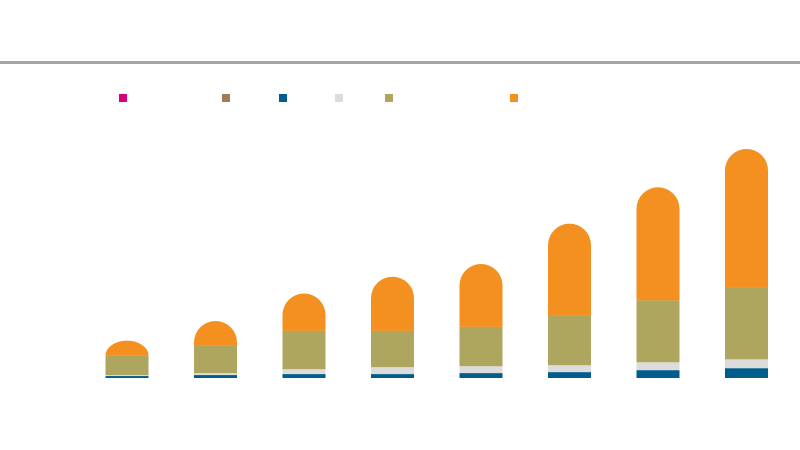 The image size is (800, 450). Describe the element at coordinates (400, 100) in the screenshot. I see `legend` at that location.